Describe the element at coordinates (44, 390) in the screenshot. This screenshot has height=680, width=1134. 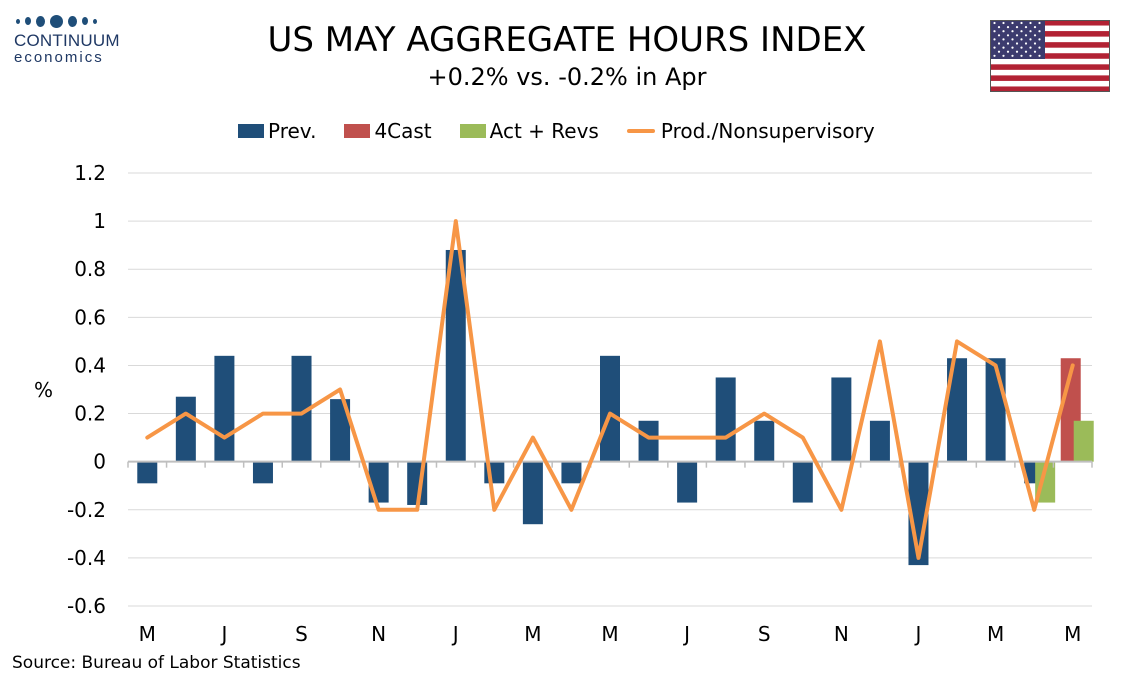
I see `y-axis-label: %` at that location.